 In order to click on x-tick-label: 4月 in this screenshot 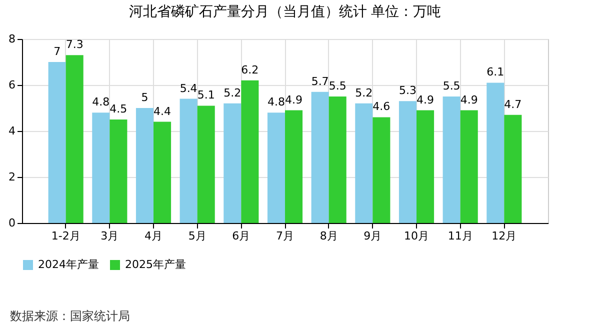, I will do `click(153, 236)`.